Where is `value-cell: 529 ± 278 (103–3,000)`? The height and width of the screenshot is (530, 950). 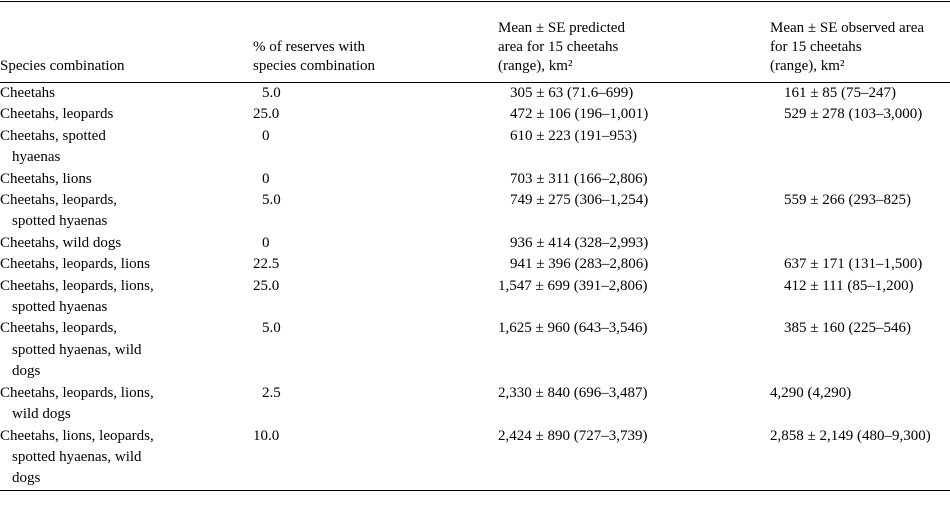
value-cell: 529 ± 278 (103–3,000) is located at coordinates (853, 114).